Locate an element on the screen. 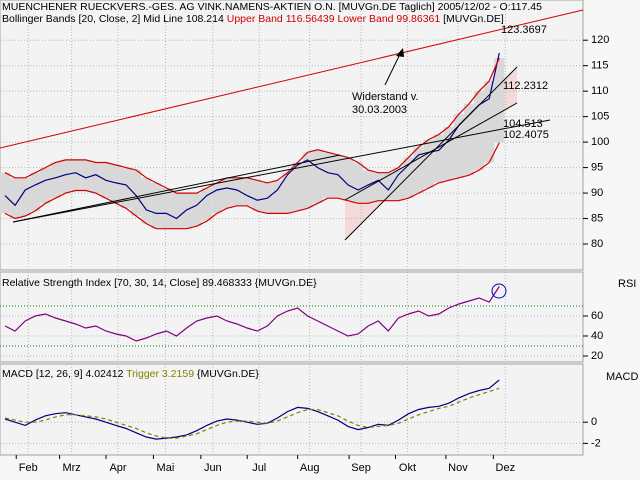  y-tick-label: 115 is located at coordinates (600, 66).